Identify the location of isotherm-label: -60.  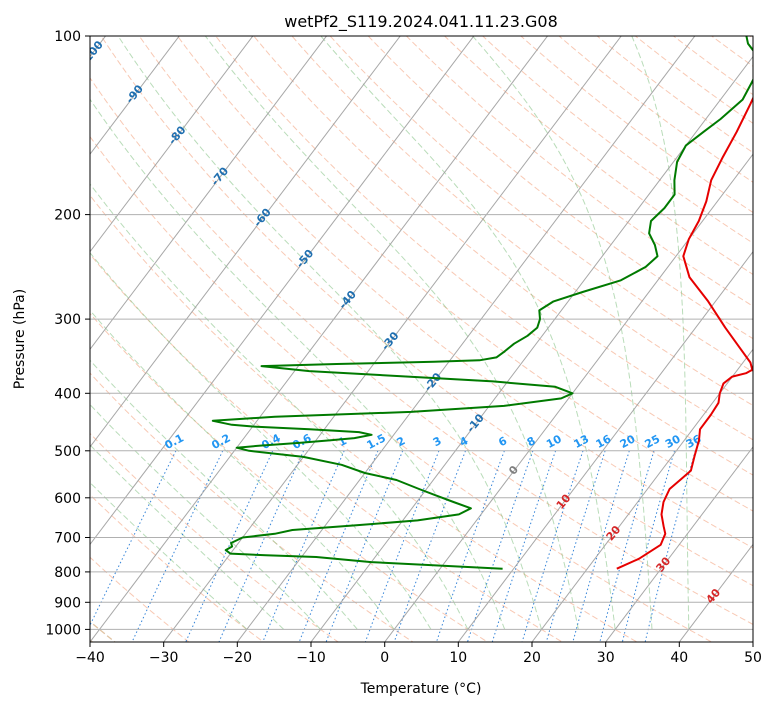
(262, 218).